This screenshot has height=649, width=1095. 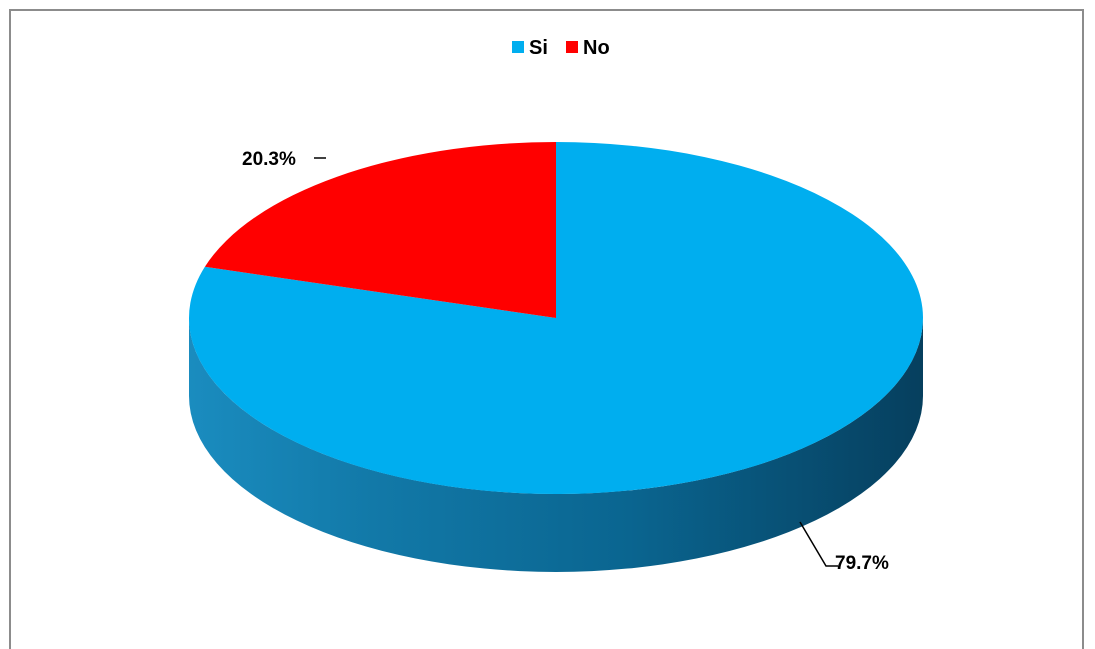 What do you see at coordinates (818, 544) in the screenshot?
I see `leader-line-si` at bounding box center [818, 544].